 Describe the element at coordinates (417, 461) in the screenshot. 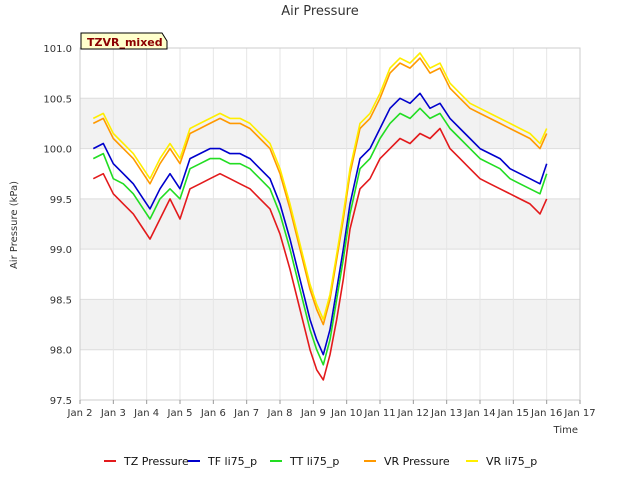

I see `legend-label: VR Pressure` at that location.